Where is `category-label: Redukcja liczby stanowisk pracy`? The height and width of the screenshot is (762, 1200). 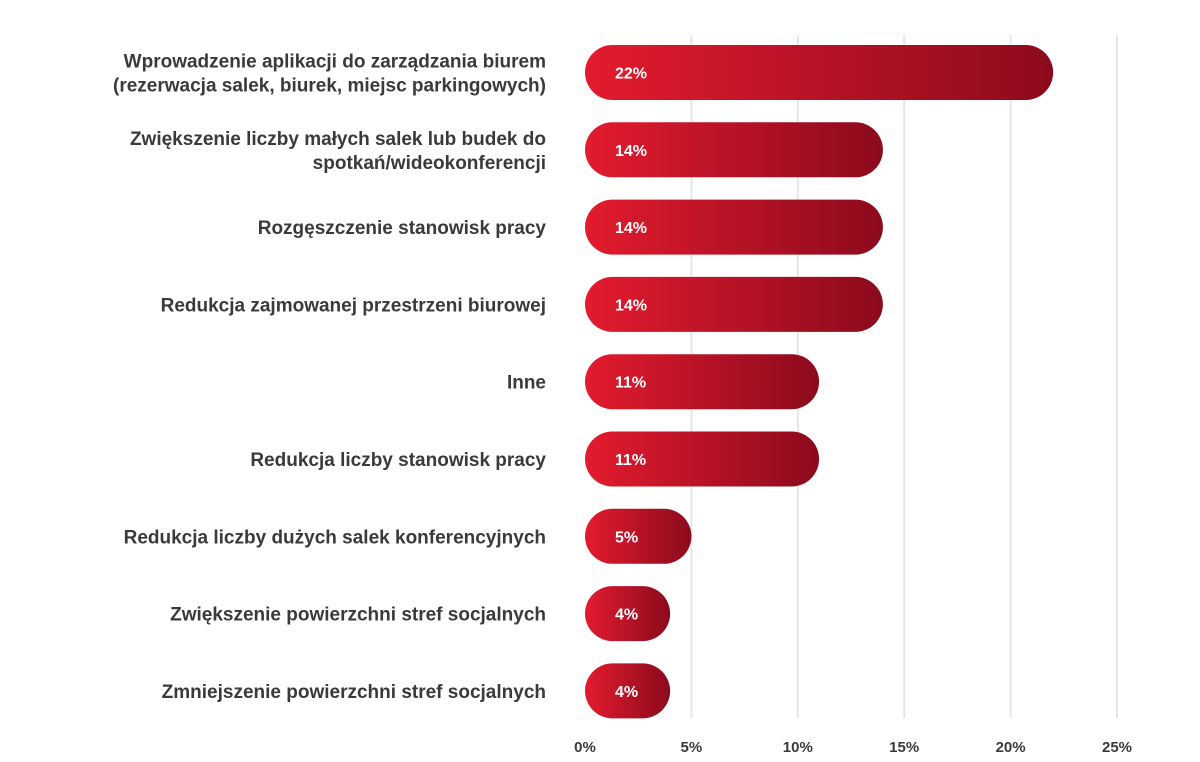
category-label: Redukcja liczby stanowisk pracy is located at coordinates (398, 460).